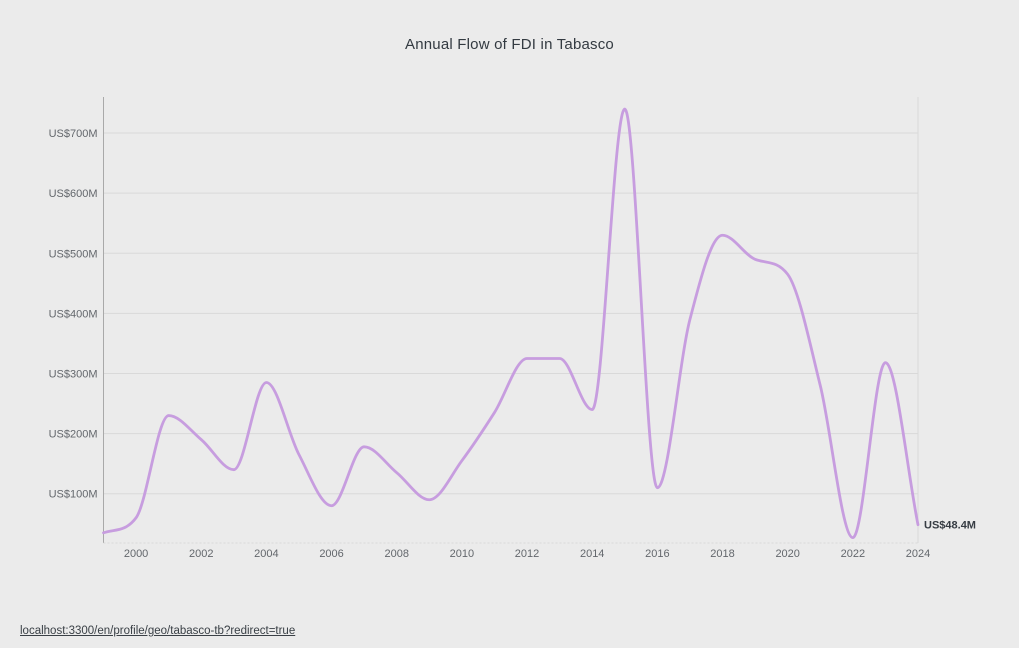 This screenshot has height=660, width=1019. I want to click on y-tick-label: US$200M, so click(73, 435).